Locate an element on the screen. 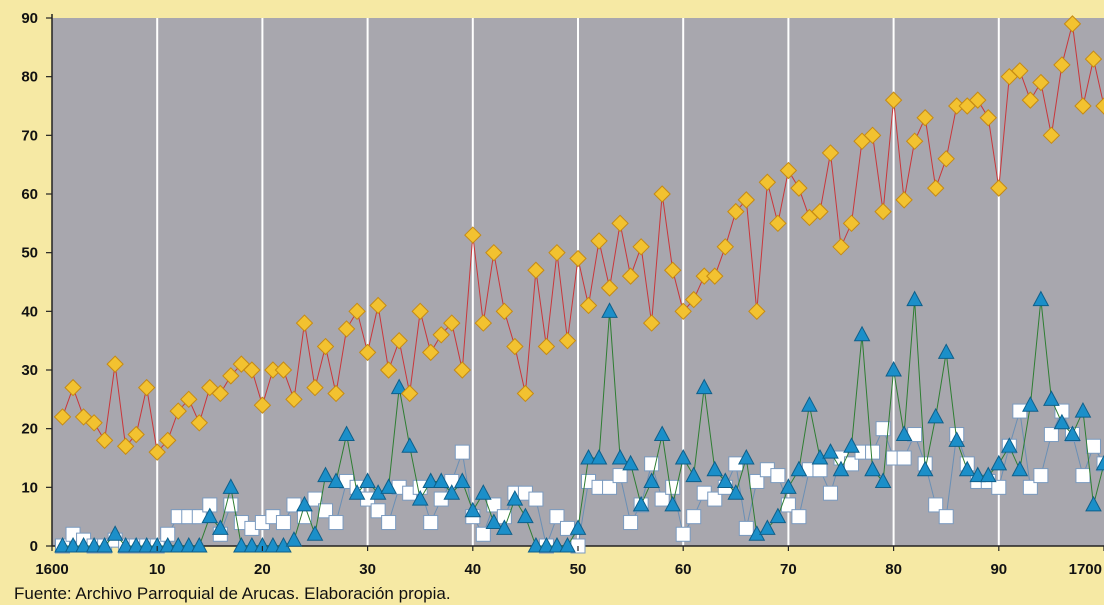  x-tick-labels: 1600 10 20 30 40 50 60 70 80 90 1700 is located at coordinates (569, 562).